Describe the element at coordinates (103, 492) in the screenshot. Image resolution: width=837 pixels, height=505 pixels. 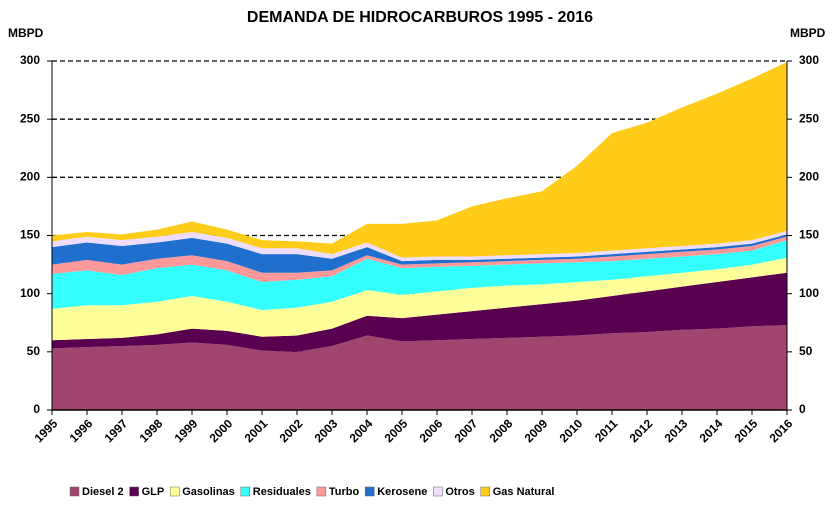
I see `legend-label: Diesel 2` at that location.